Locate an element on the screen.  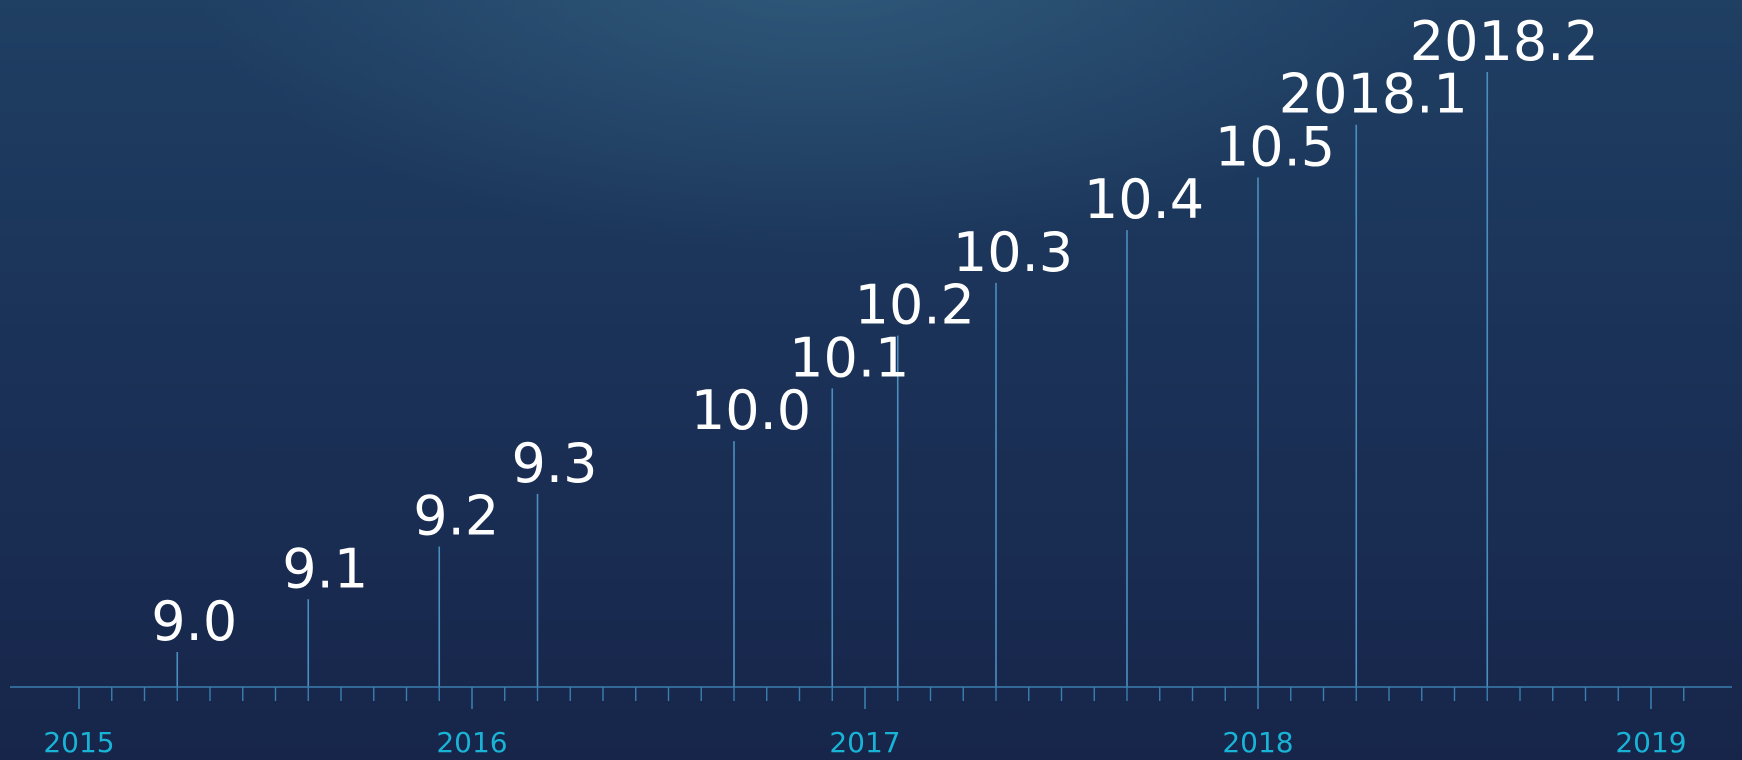
release-label: 10.1 is located at coordinates (849, 357).